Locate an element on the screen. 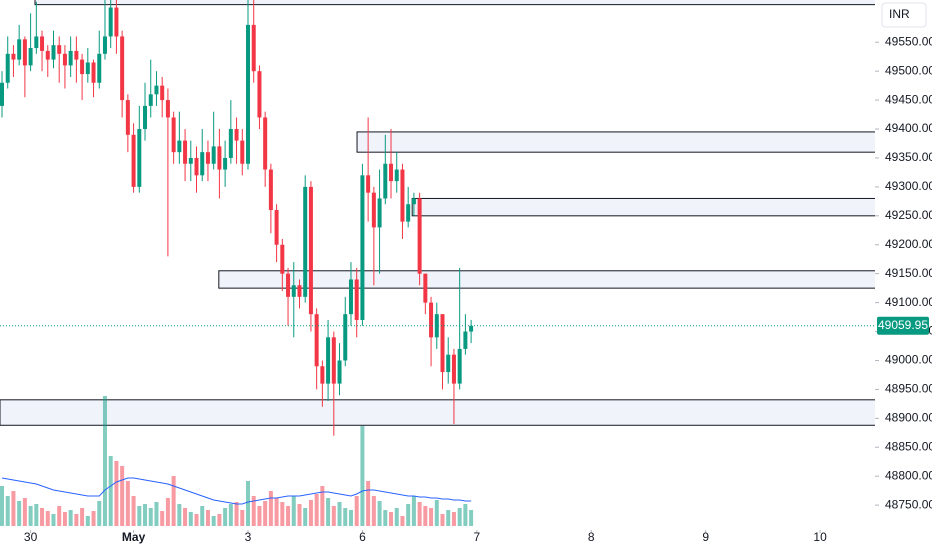 This screenshot has height=550, width=932. y-tick-label: 49200.00 is located at coordinates (908, 244).